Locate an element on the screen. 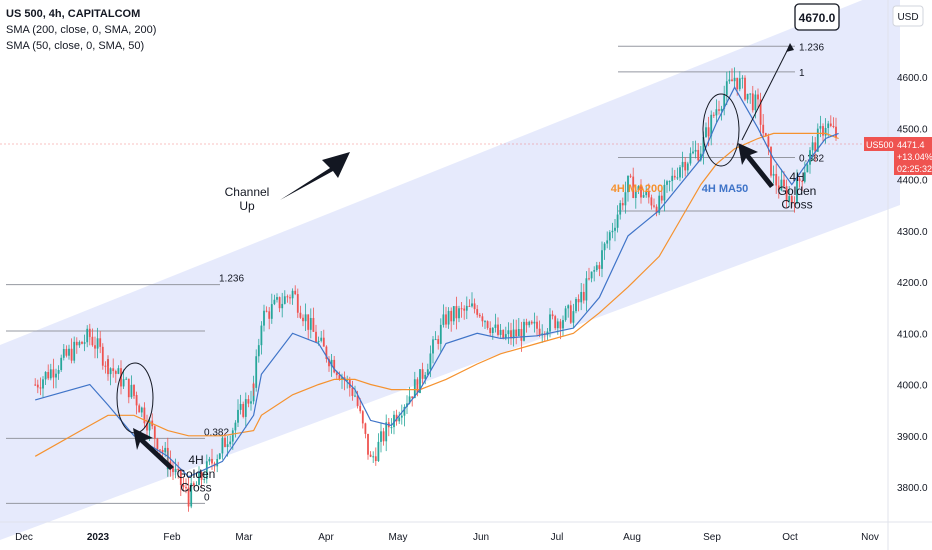  legend-sma200: SMA (200, close, 0, SMA, 200) is located at coordinates (81, 30).